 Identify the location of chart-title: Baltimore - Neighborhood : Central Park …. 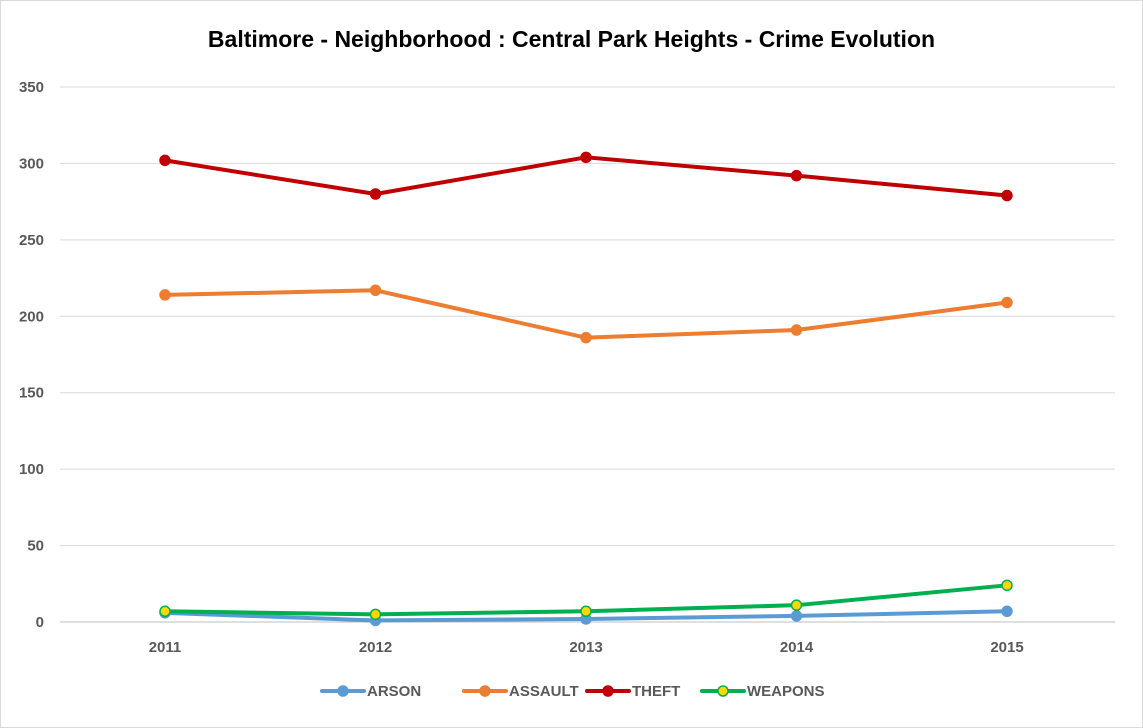
(571, 39).